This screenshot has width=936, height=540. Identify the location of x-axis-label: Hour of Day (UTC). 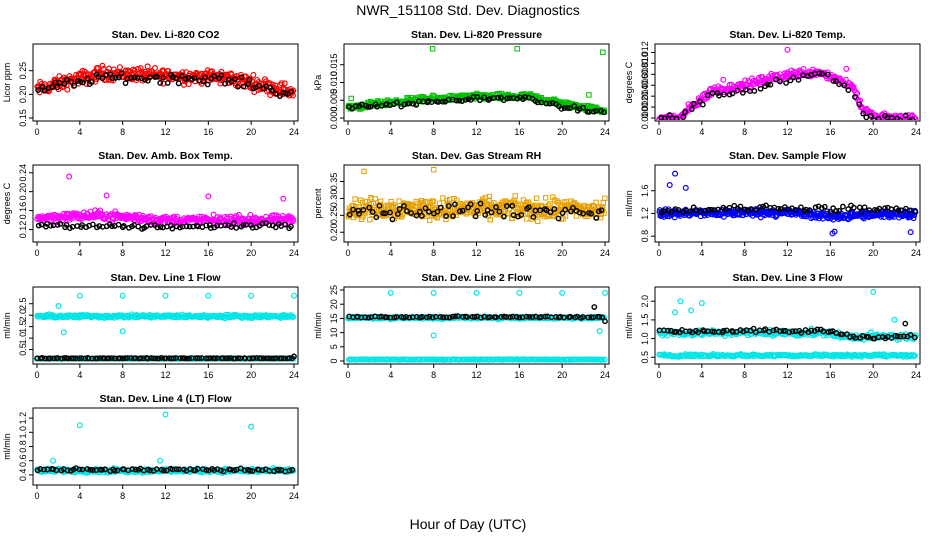
(468, 524).